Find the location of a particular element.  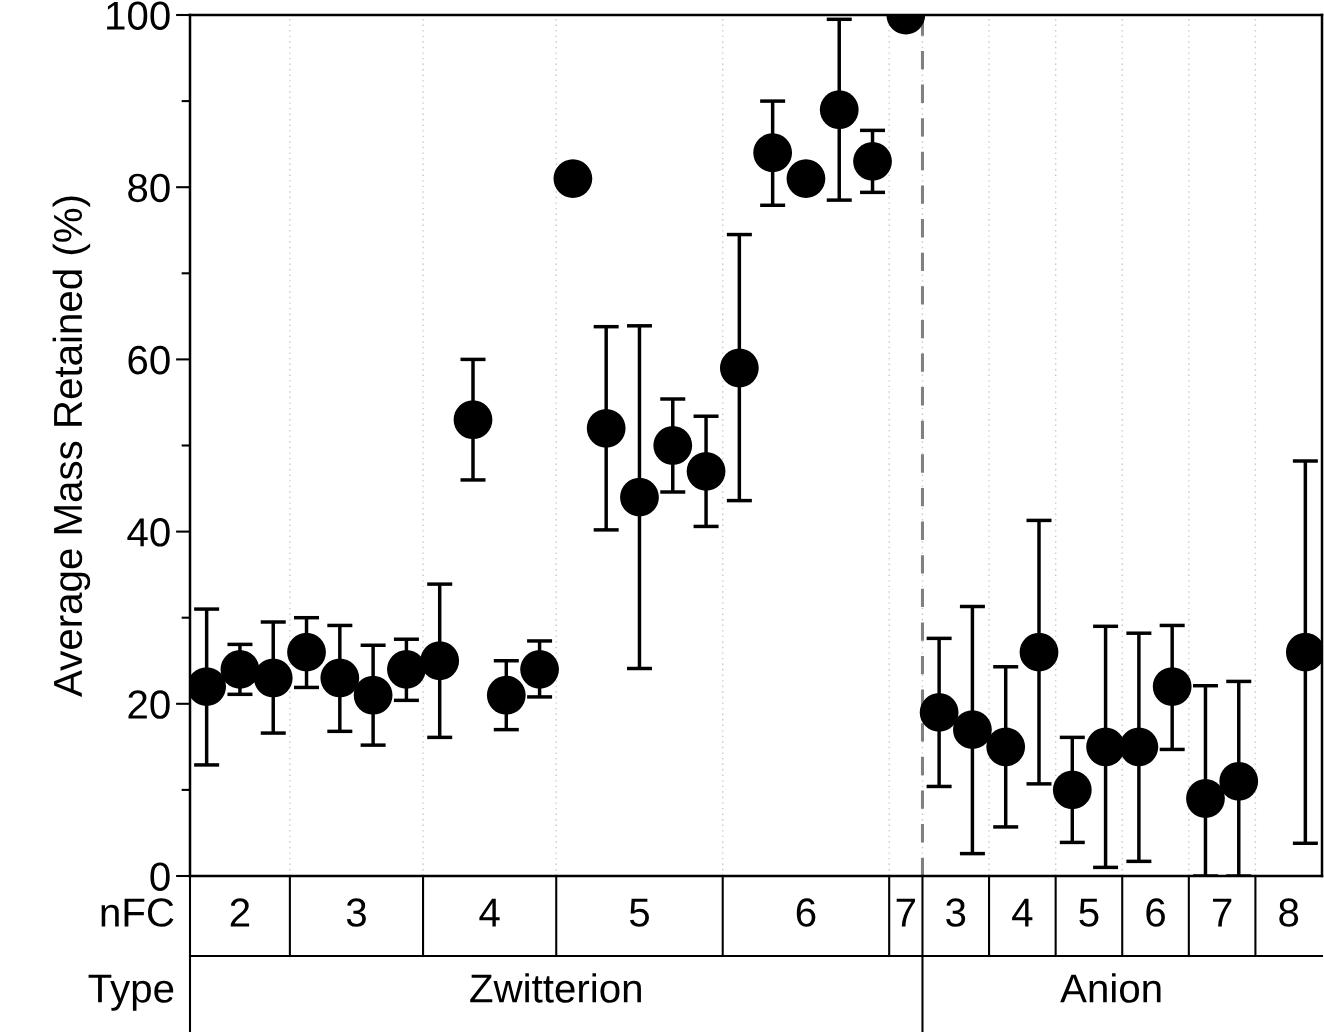

text: Zwitterion is located at coordinates (555, 988).